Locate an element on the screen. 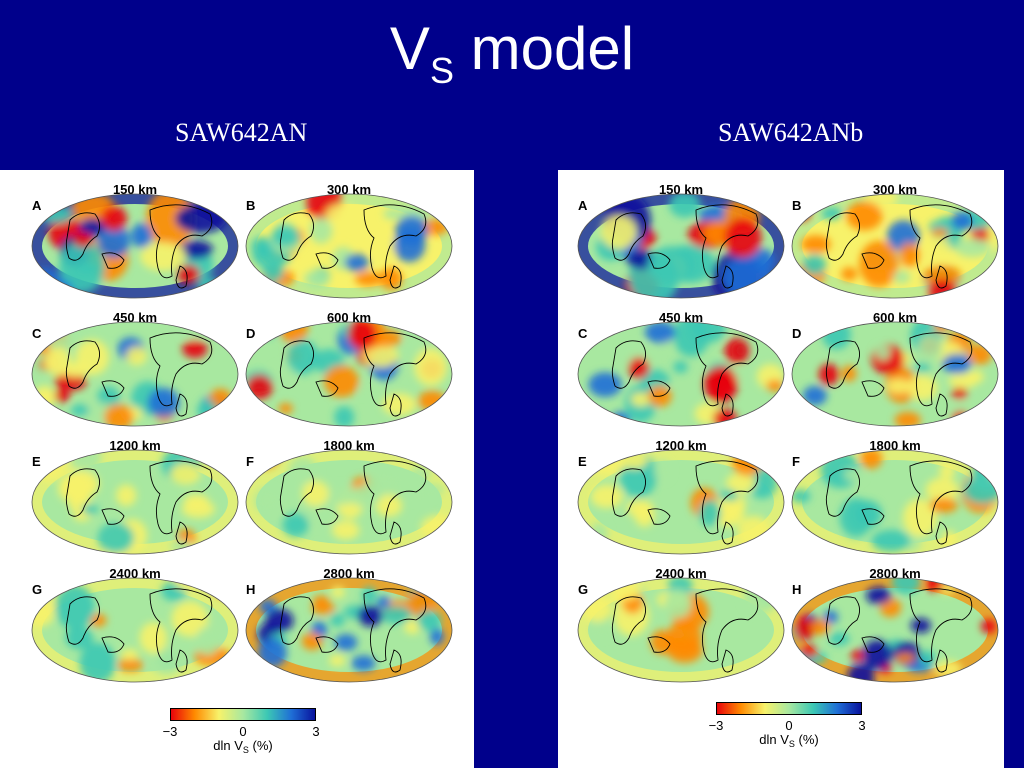 The height and width of the screenshot is (768, 1024). title-subscript: S is located at coordinates (441, 70).